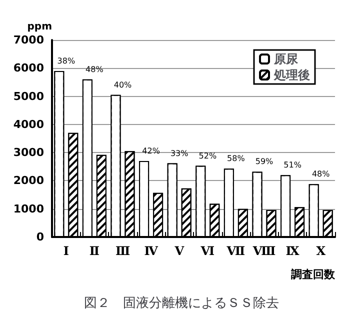 The image size is (363, 325). I want to click on annotation: 42%, so click(151, 151).